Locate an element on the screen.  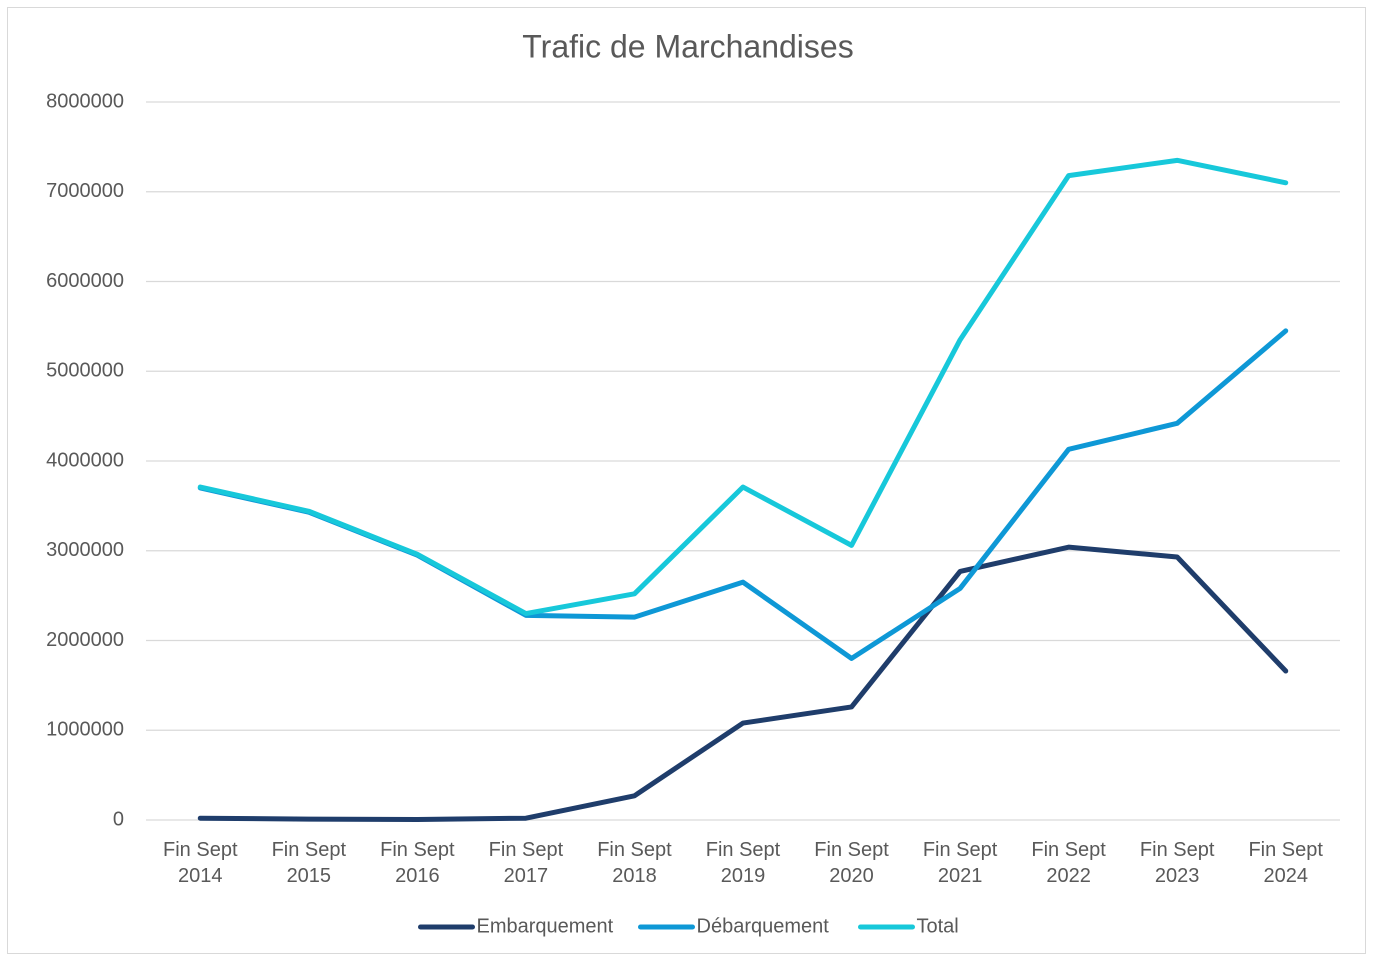
x-tick-label: Fin Sept 2022 is located at coordinates (1068, 863).